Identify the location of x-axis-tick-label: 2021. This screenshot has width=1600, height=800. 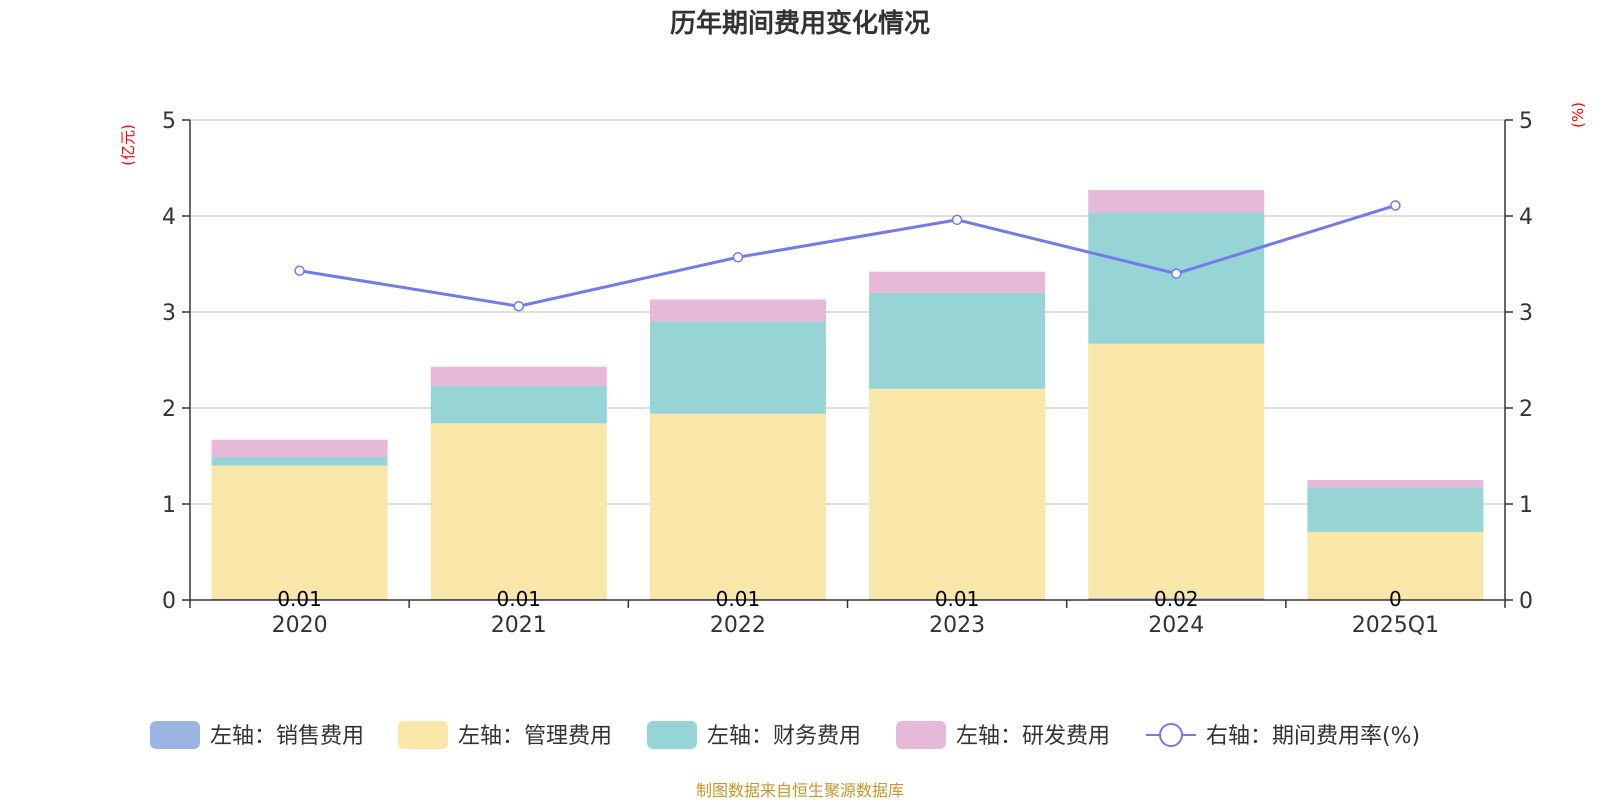
(519, 625).